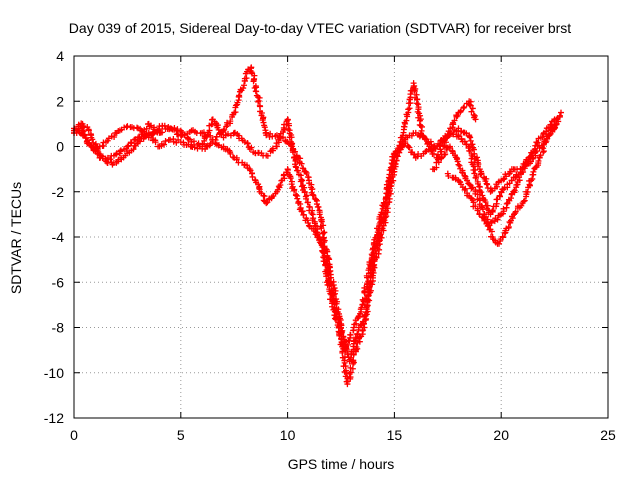 The height and width of the screenshot is (480, 640). Describe the element at coordinates (74, 435) in the screenshot. I see `x-tick-label: 0` at that location.